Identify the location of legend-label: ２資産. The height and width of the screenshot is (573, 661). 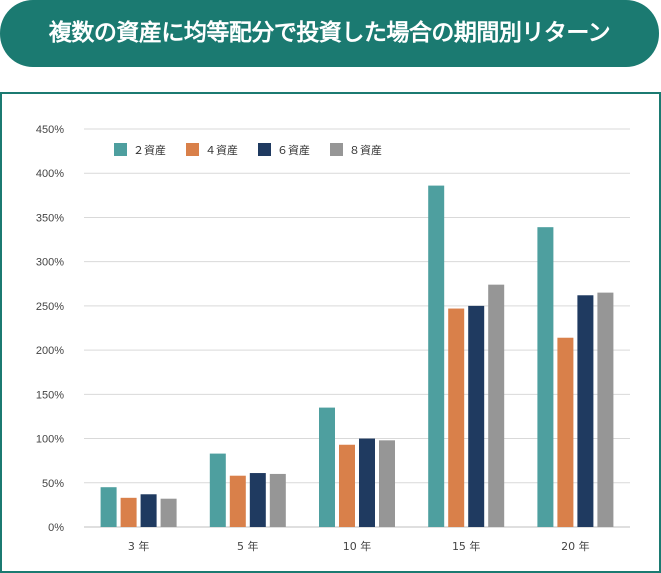
(149, 150).